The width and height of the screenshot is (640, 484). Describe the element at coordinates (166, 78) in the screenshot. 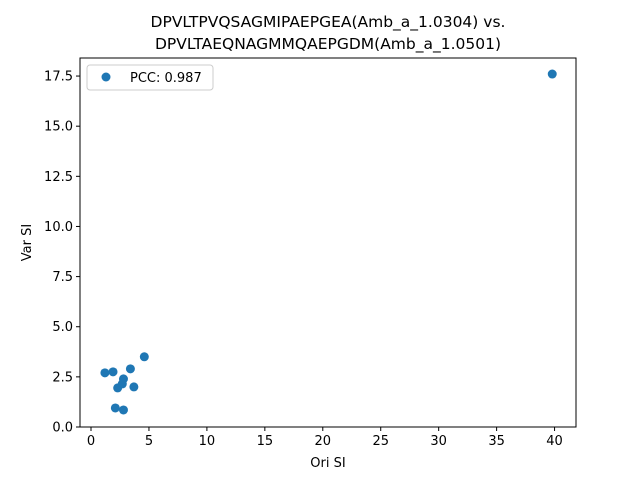

I see `legend-entry-label: PCC: 0.987` at that location.